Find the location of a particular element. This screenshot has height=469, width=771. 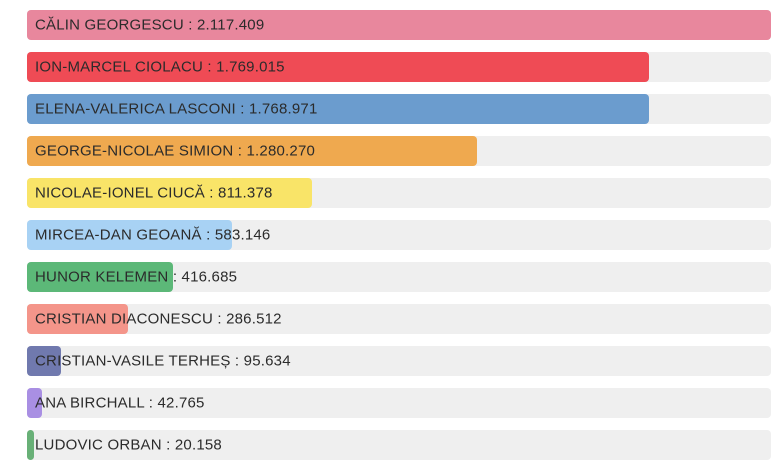

bar-row: CRISTIAN DIACONESCU : 286.512 is located at coordinates (399, 319).